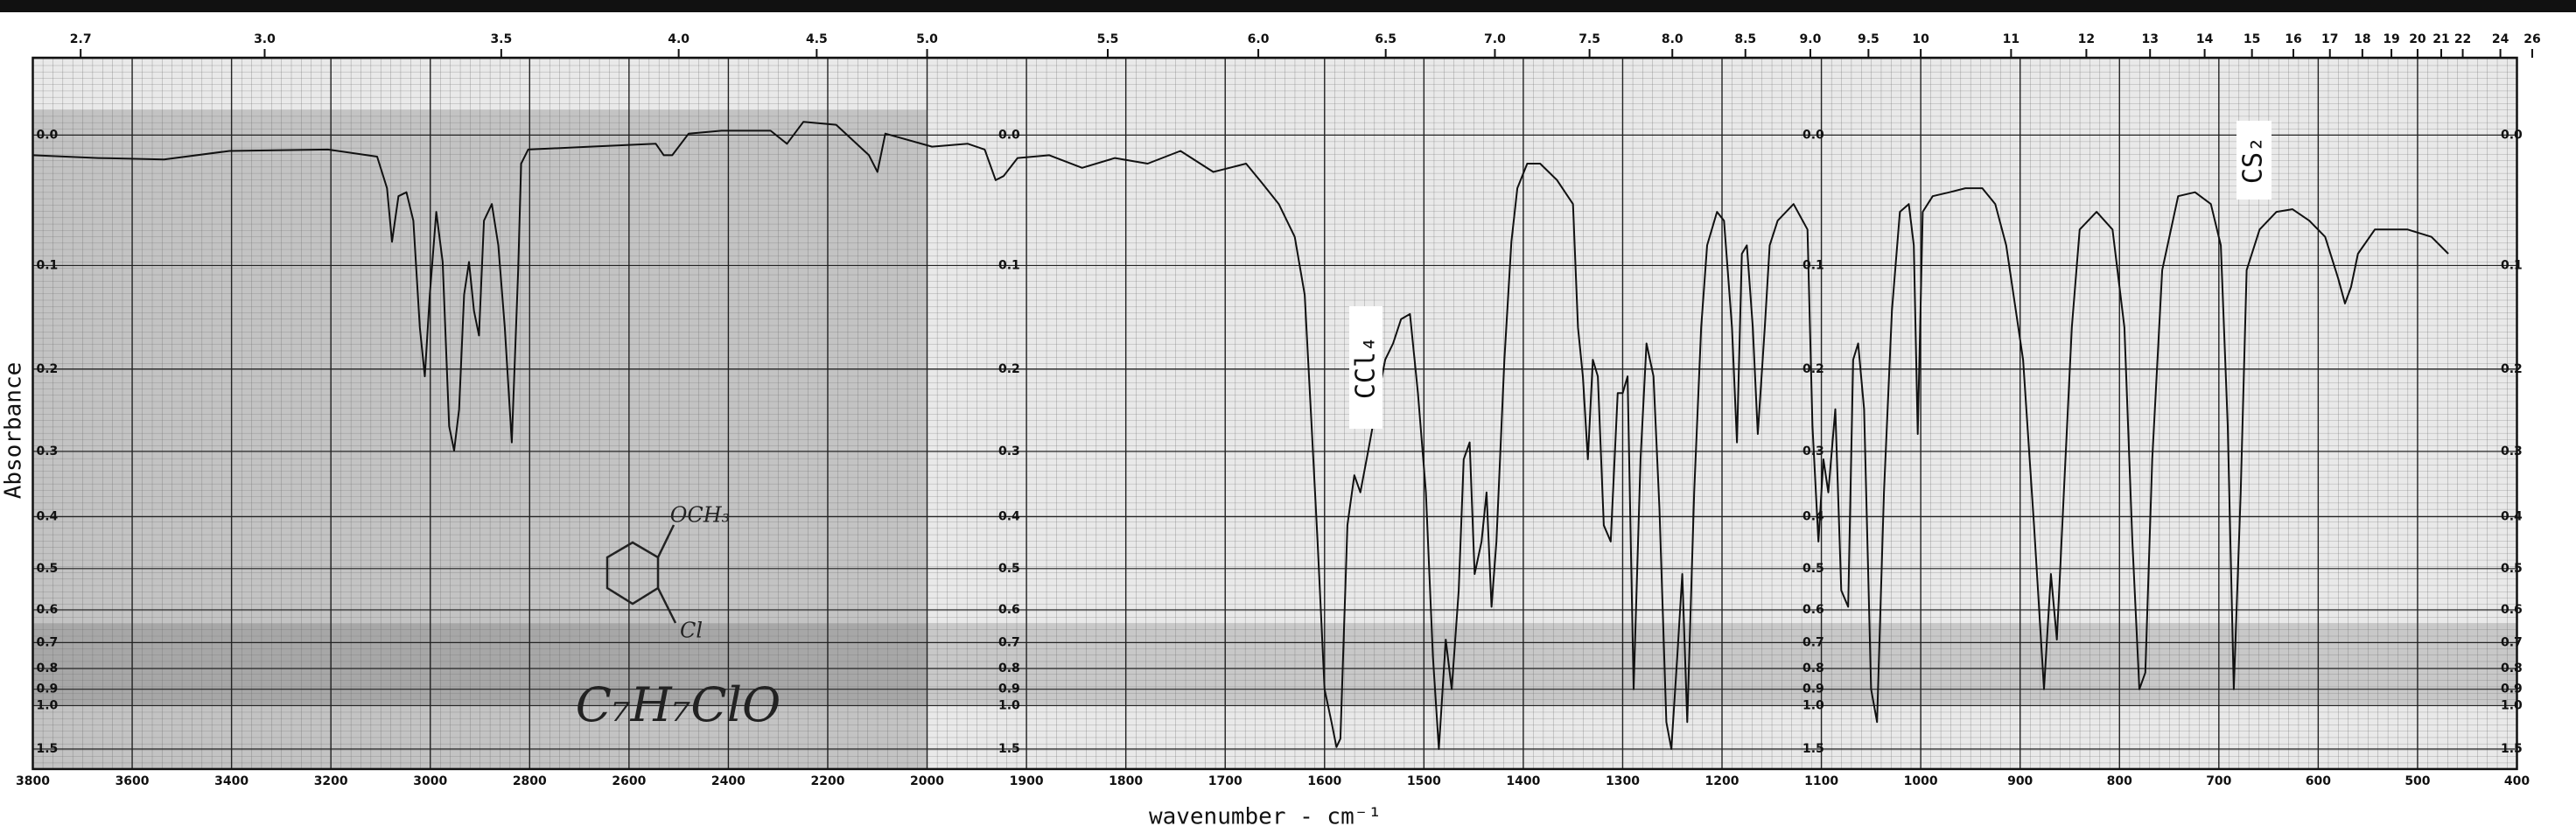 The width and height of the screenshot is (2576, 840). Describe the element at coordinates (501, 39) in the screenshot. I see `x2-tick-label: 3.5` at that location.